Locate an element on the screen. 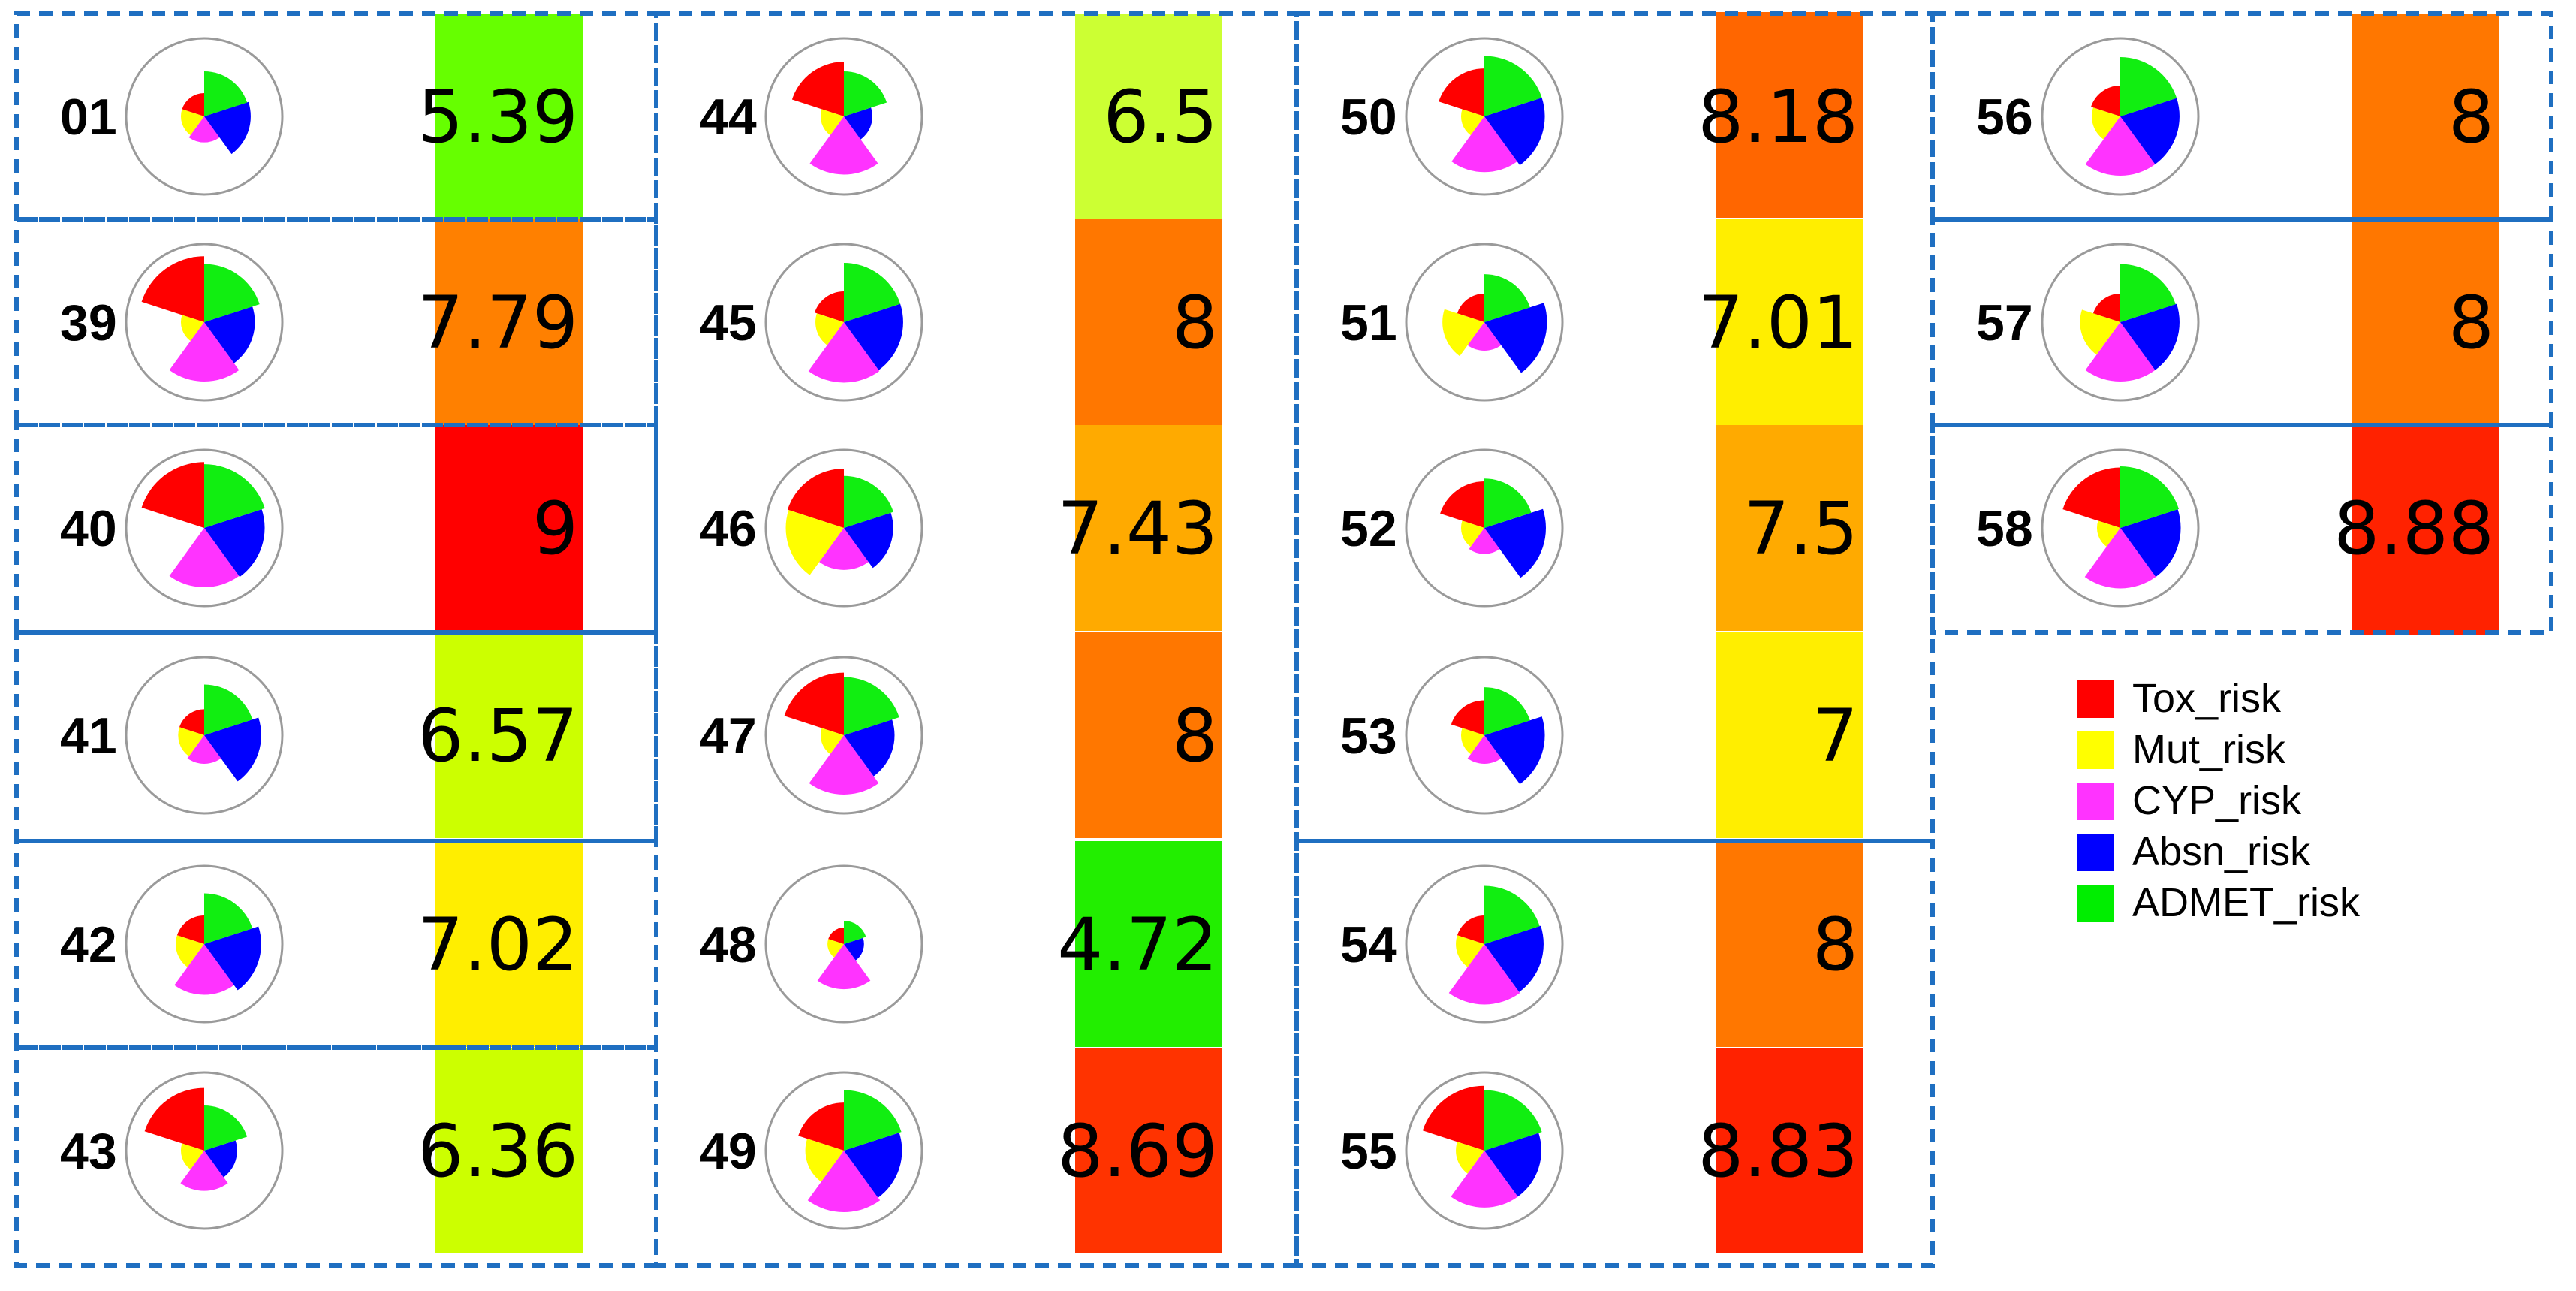  compound-id: 50 is located at coordinates (1368, 117).